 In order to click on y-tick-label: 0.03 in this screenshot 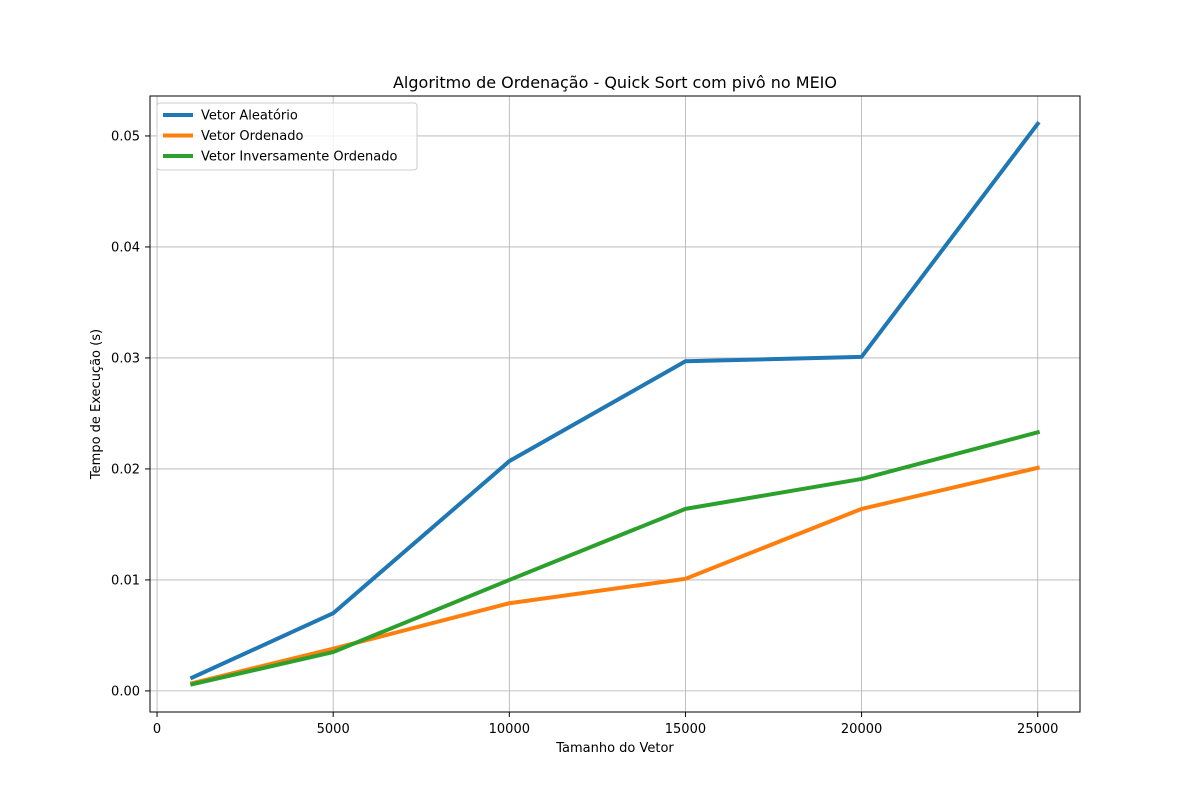, I will do `click(125, 358)`.